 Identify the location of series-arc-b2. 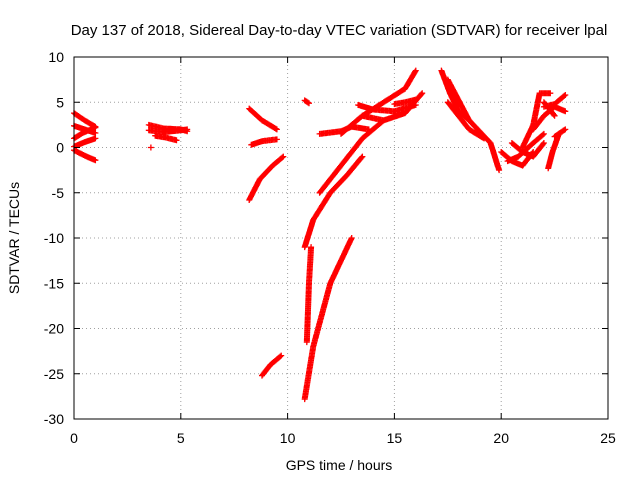
(168, 131).